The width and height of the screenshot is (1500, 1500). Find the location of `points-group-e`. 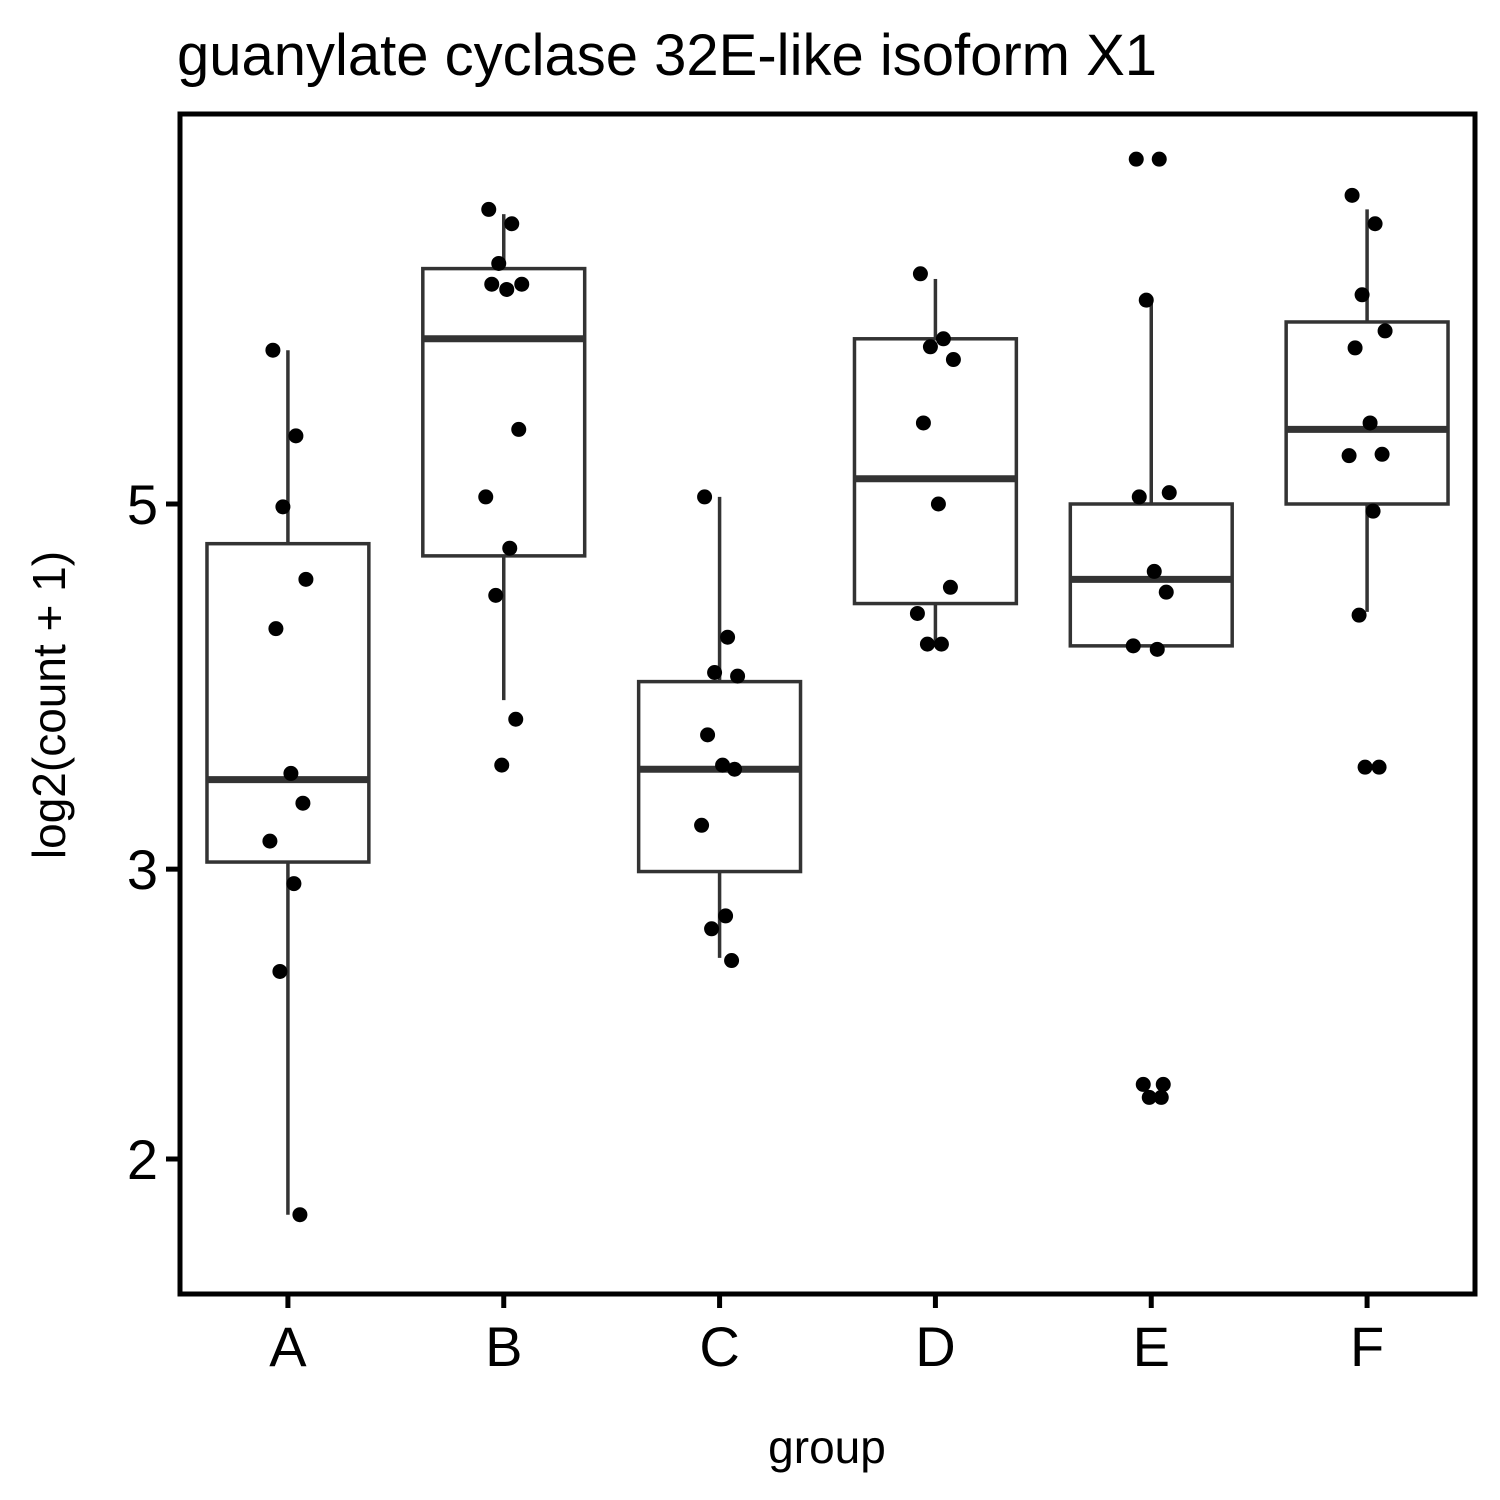

points-group-e is located at coordinates (1151, 628).